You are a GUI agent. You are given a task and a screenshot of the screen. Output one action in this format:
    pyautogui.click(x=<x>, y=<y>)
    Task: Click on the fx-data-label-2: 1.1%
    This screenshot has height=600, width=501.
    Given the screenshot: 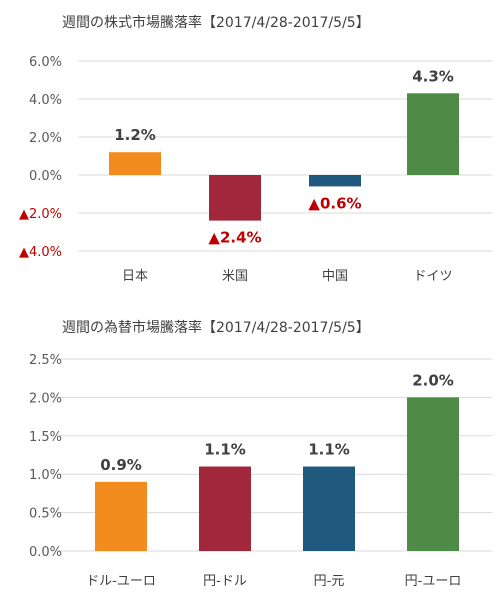 What is the action you would take?
    pyautogui.click(x=329, y=450)
    